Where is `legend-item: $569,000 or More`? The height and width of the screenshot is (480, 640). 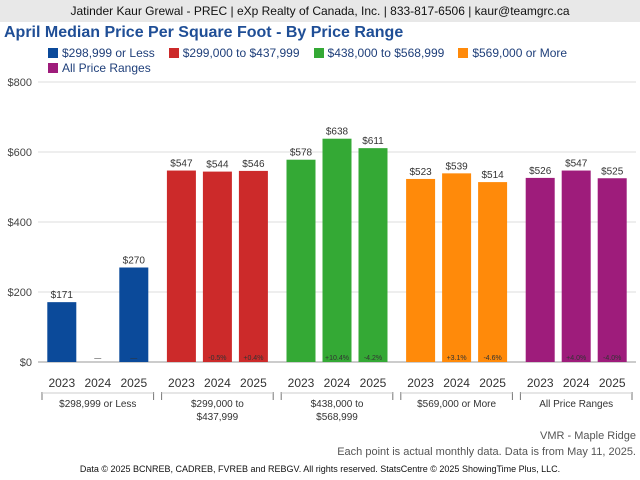 legend-item: $569,000 or More is located at coordinates (512, 52).